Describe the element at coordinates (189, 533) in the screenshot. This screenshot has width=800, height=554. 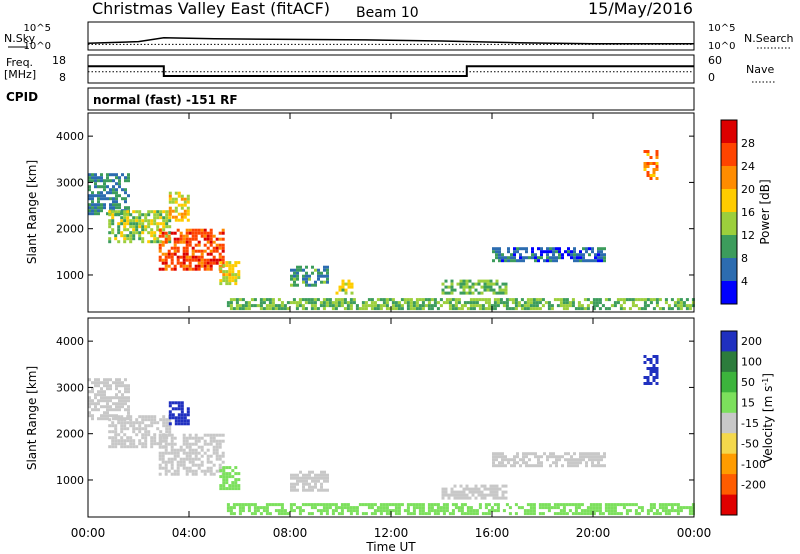
I see `time-tick-label: 04:00` at that location.